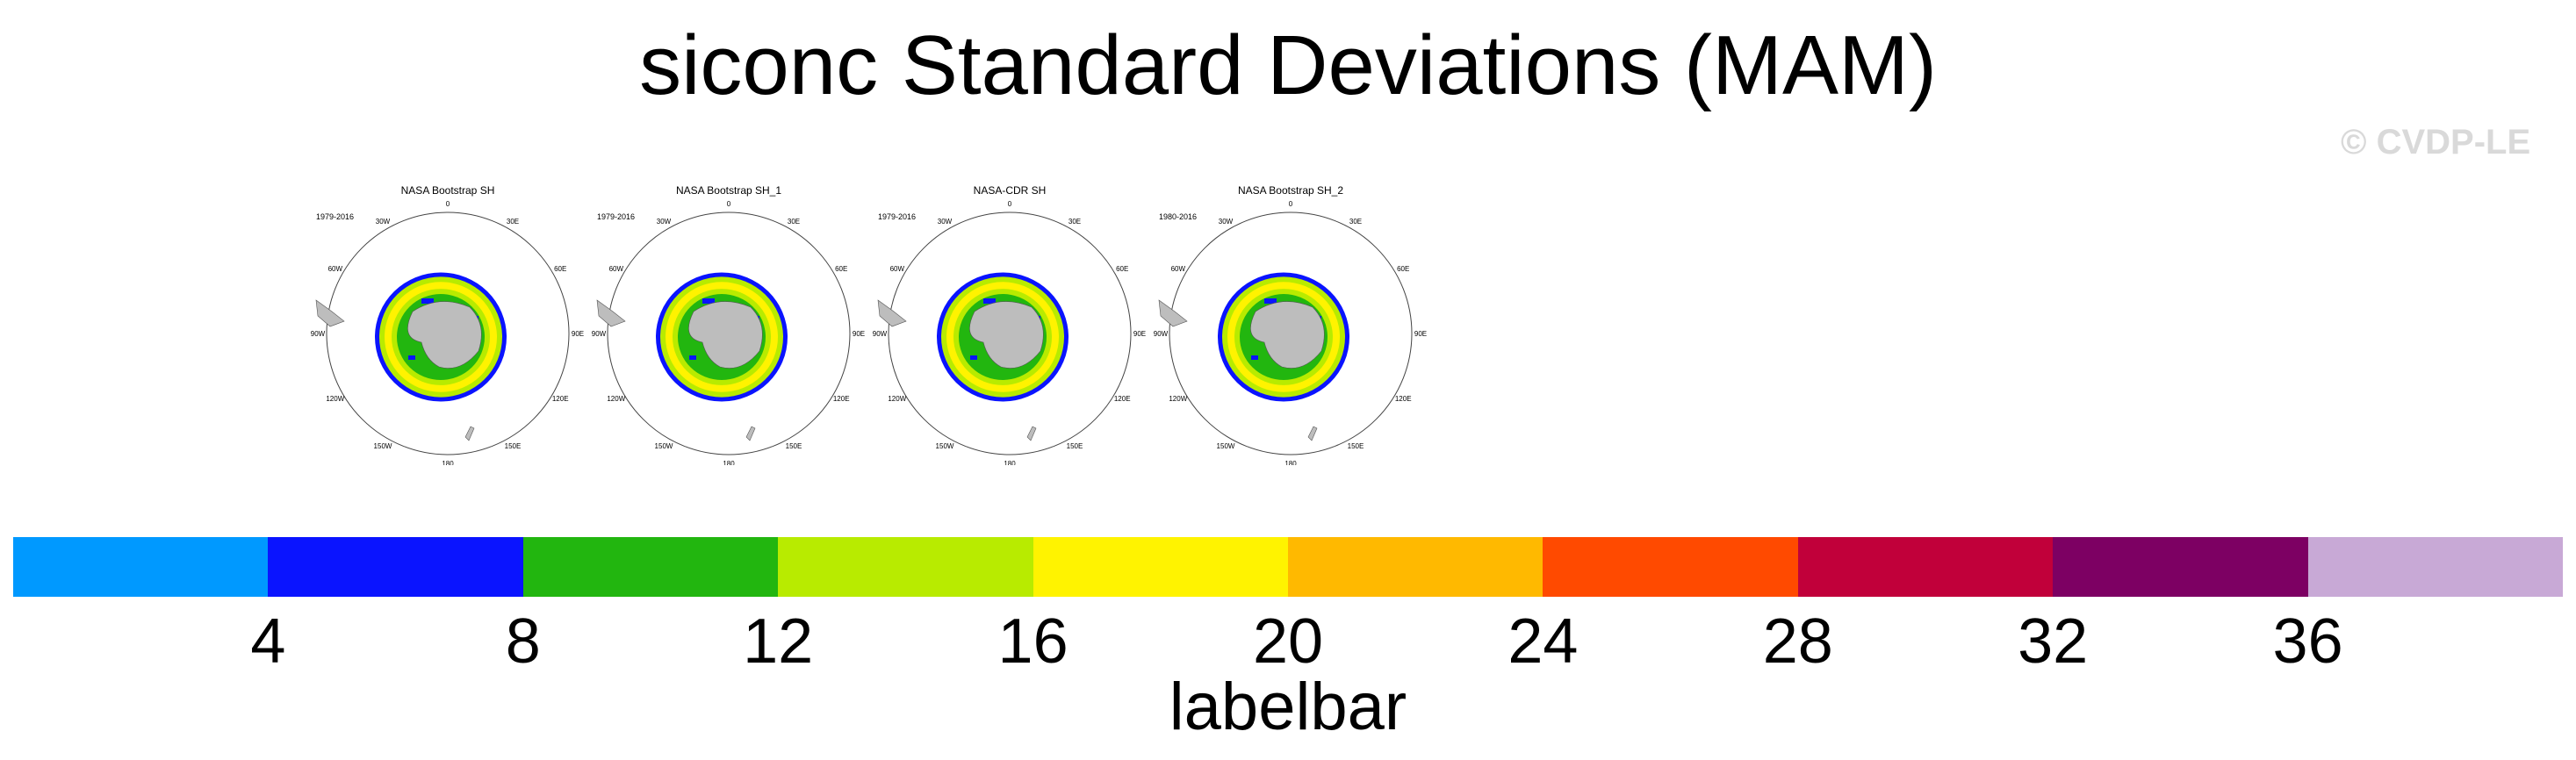 This screenshot has height=760, width=2576. What do you see at coordinates (1010, 190) in the screenshot?
I see `panel-title: NASA-CDR SH` at bounding box center [1010, 190].